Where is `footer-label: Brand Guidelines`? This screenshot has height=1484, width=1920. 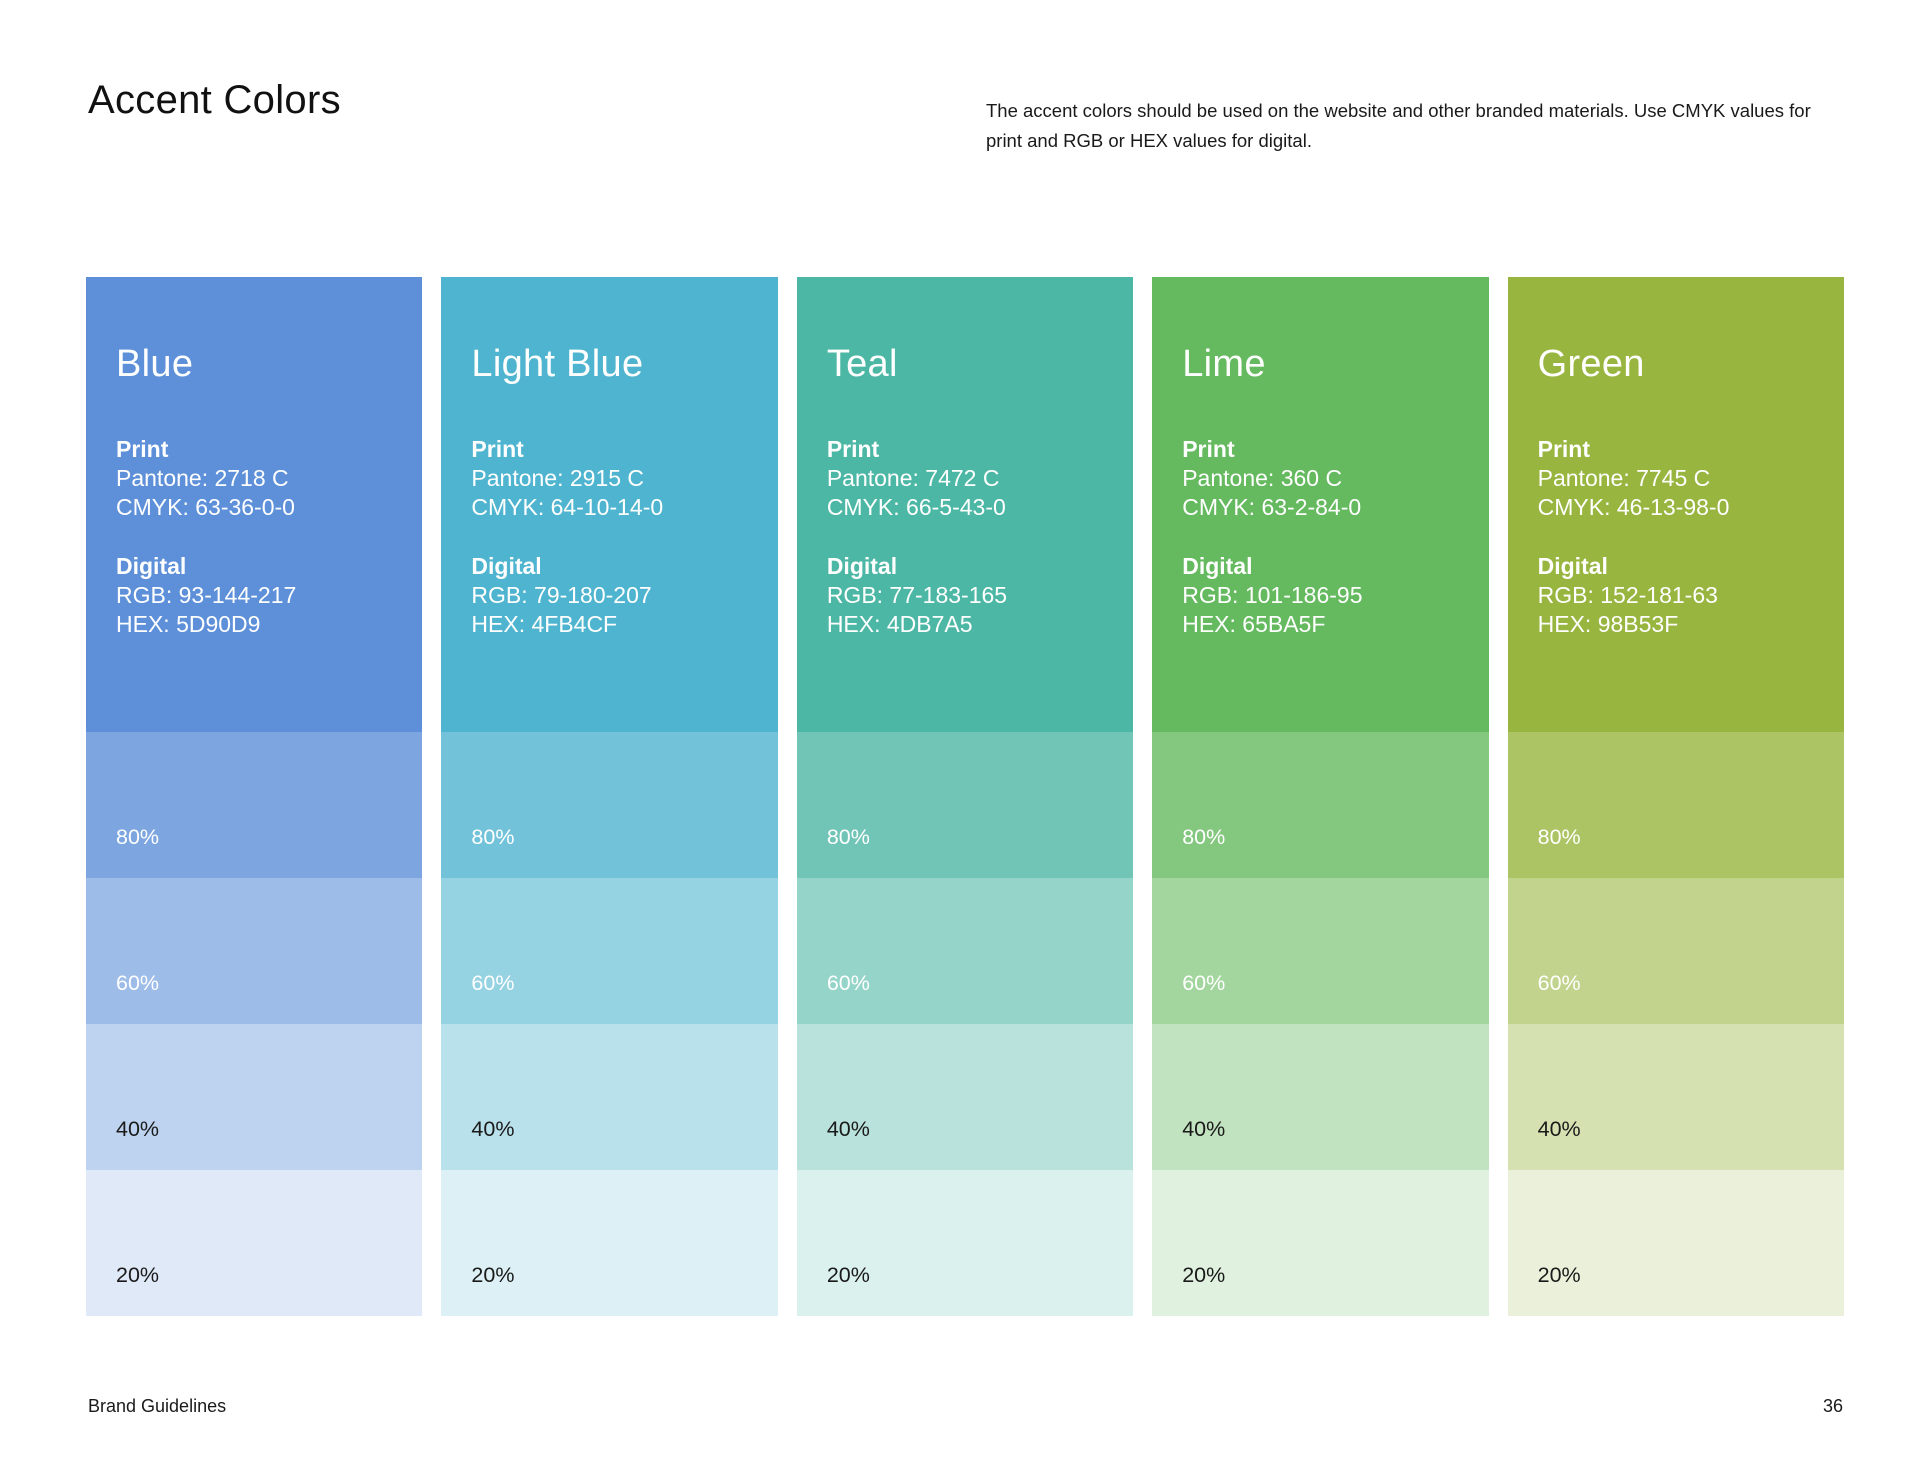 footer-label: Brand Guidelines is located at coordinates (157, 1406).